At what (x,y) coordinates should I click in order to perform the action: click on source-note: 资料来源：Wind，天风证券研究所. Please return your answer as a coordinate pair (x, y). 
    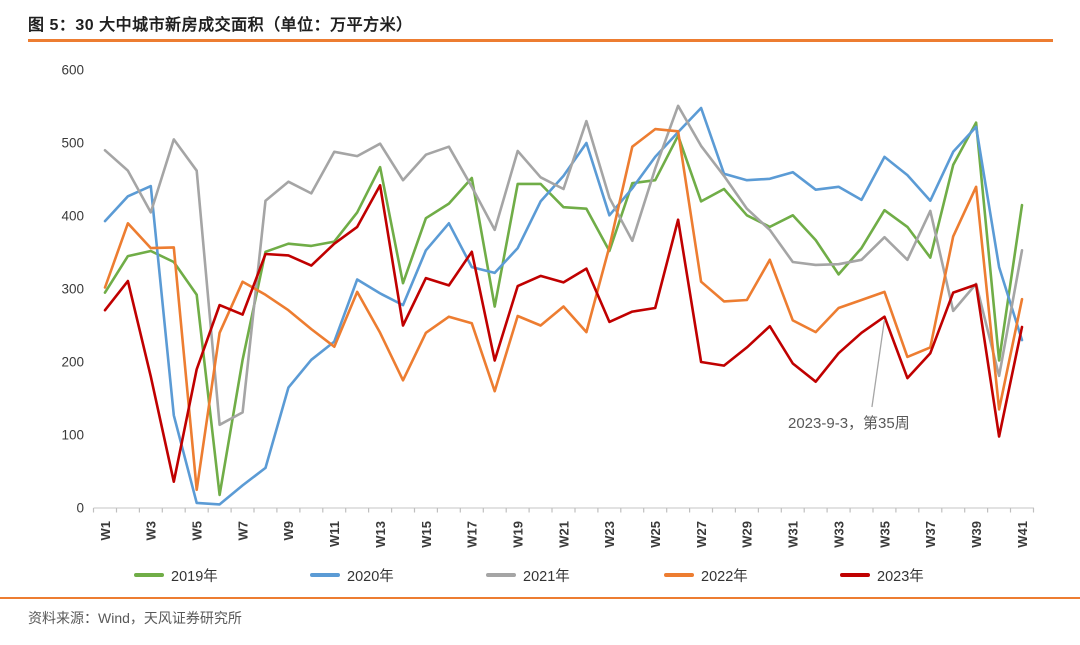
    Looking at the image, I should click on (135, 618).